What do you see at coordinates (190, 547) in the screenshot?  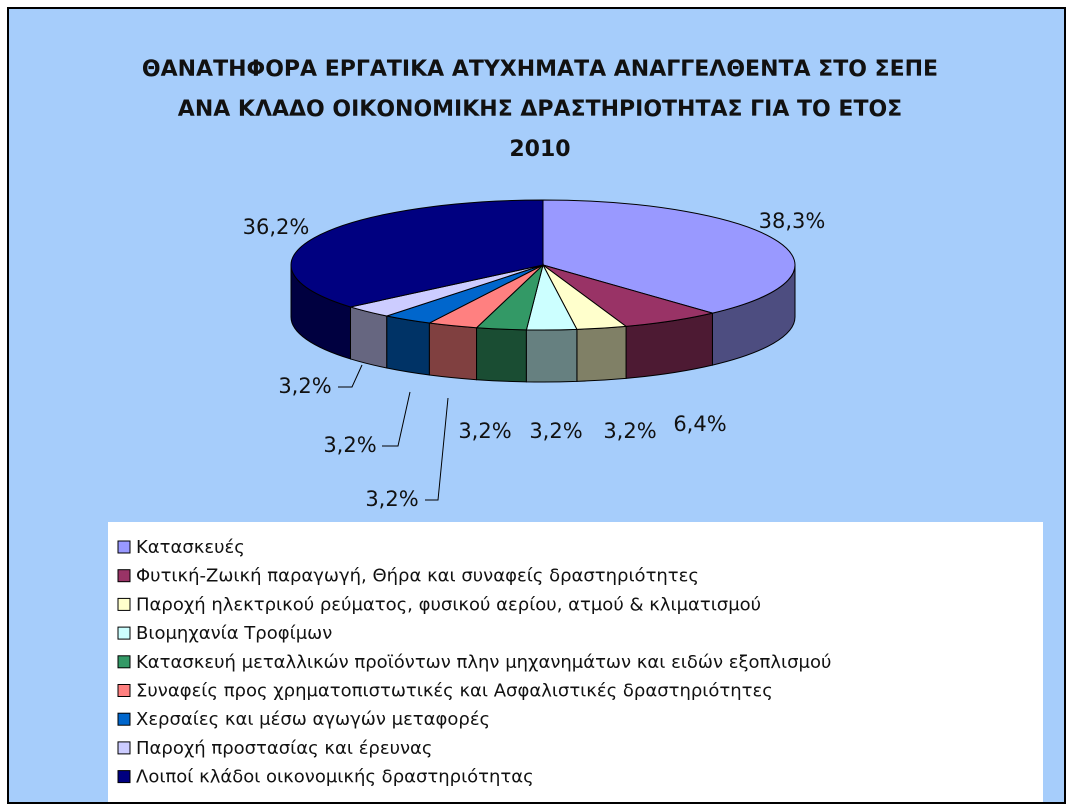 I see `legend-label: Κατασκευές` at bounding box center [190, 547].